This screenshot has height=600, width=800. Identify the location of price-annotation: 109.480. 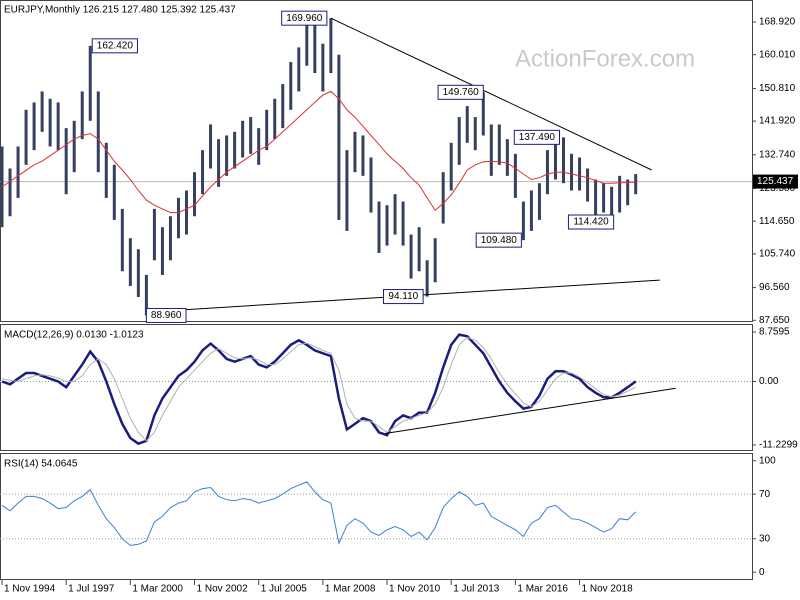
(499, 240).